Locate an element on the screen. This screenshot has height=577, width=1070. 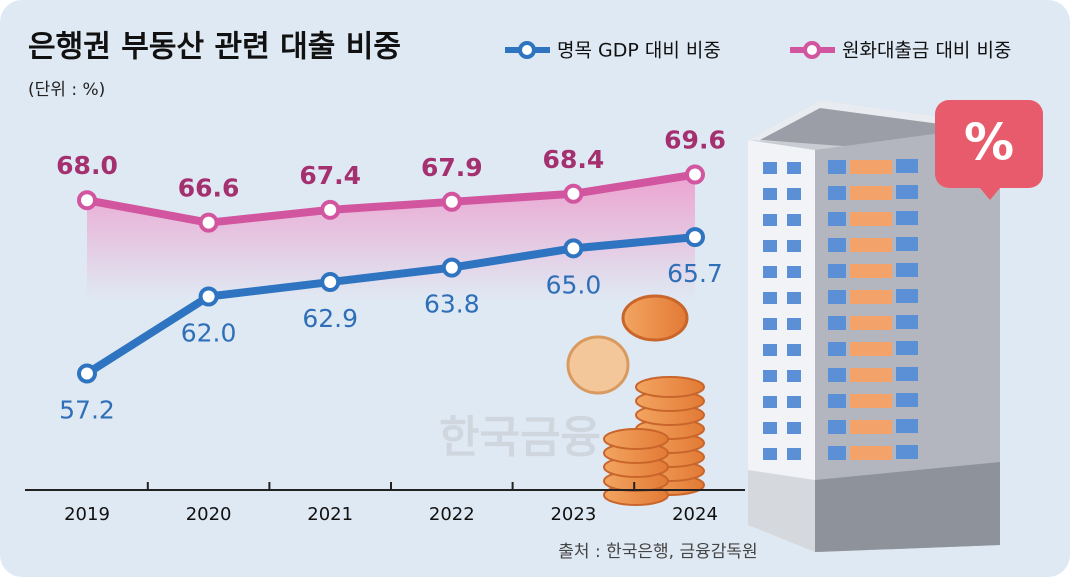
x-tick-label: 2022 is located at coordinates (452, 514).